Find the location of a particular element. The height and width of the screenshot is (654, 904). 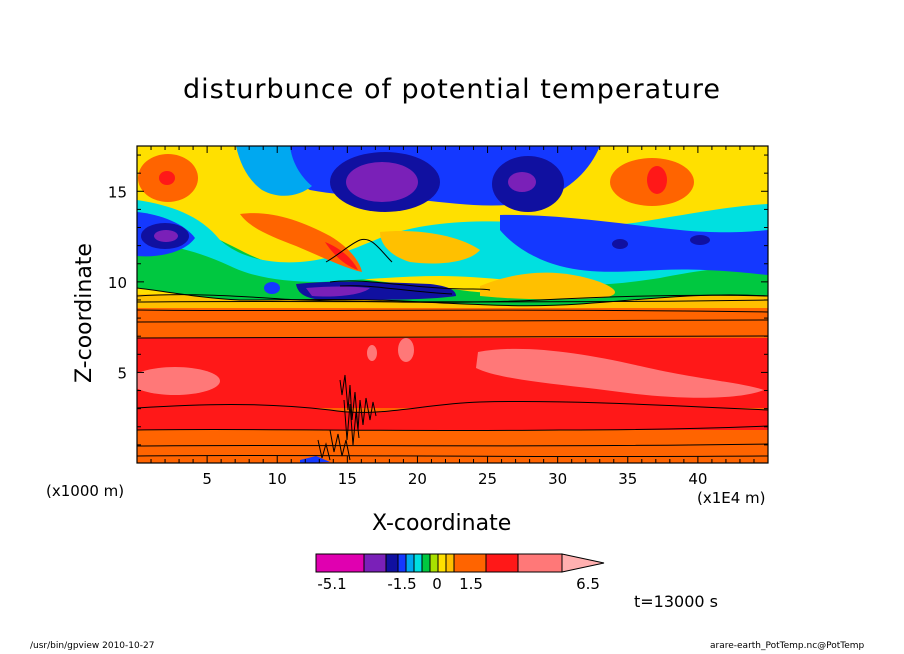

x-tick-label: 15 is located at coordinates (347, 479).